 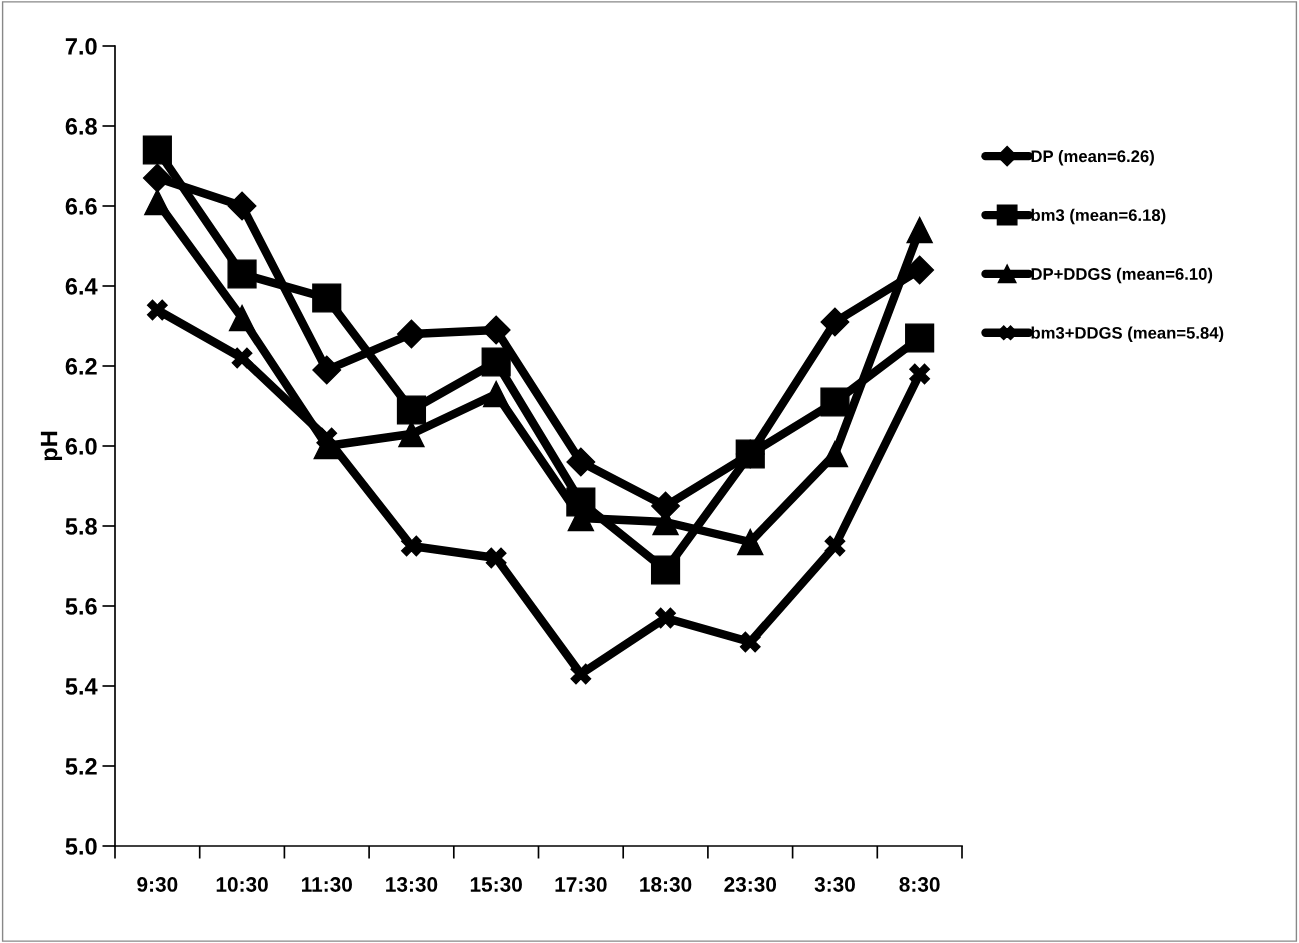 I want to click on x-tick-label: 3:30, so click(x=834, y=884).